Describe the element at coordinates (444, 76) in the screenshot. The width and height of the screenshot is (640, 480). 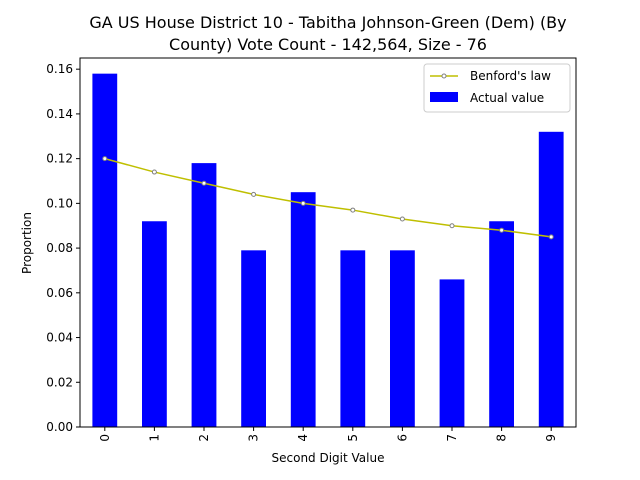
I see `legend-line-marker` at that location.